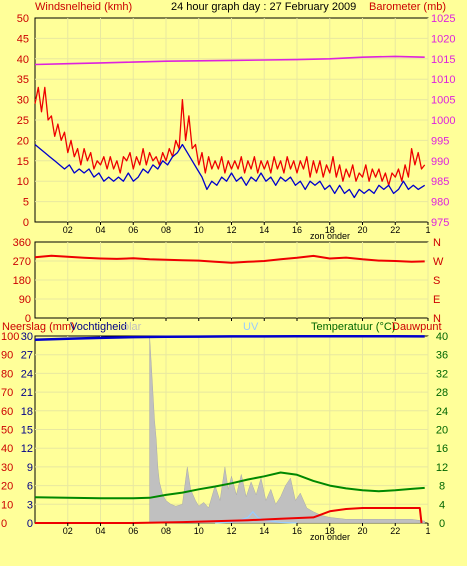 The height and width of the screenshot is (566, 467). Describe the element at coordinates (440, 223) in the screenshot. I see `barometer-y-tick: 975` at that location.